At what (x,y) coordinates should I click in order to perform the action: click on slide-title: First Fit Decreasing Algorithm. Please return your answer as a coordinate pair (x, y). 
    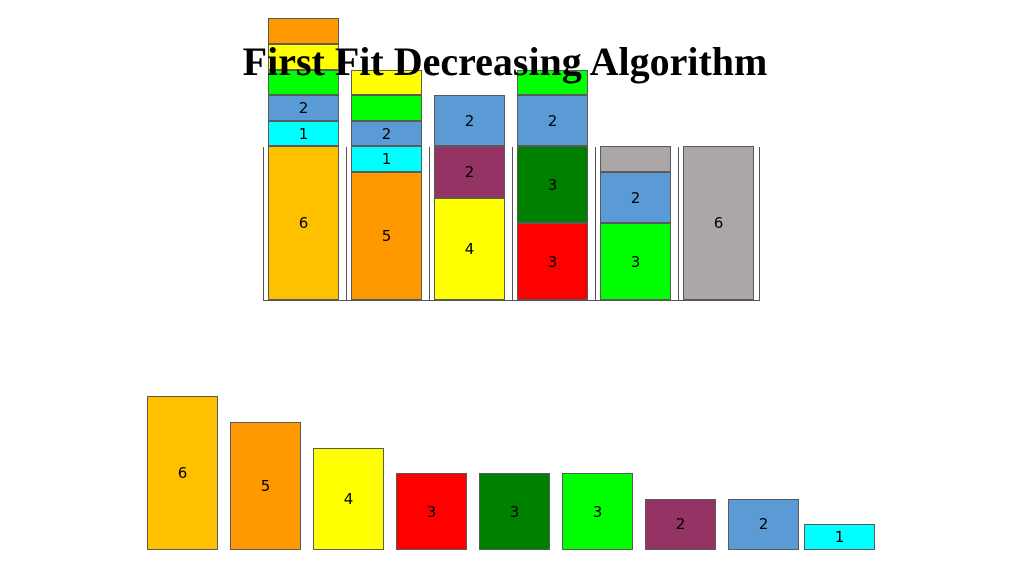
    Looking at the image, I should click on (505, 61).